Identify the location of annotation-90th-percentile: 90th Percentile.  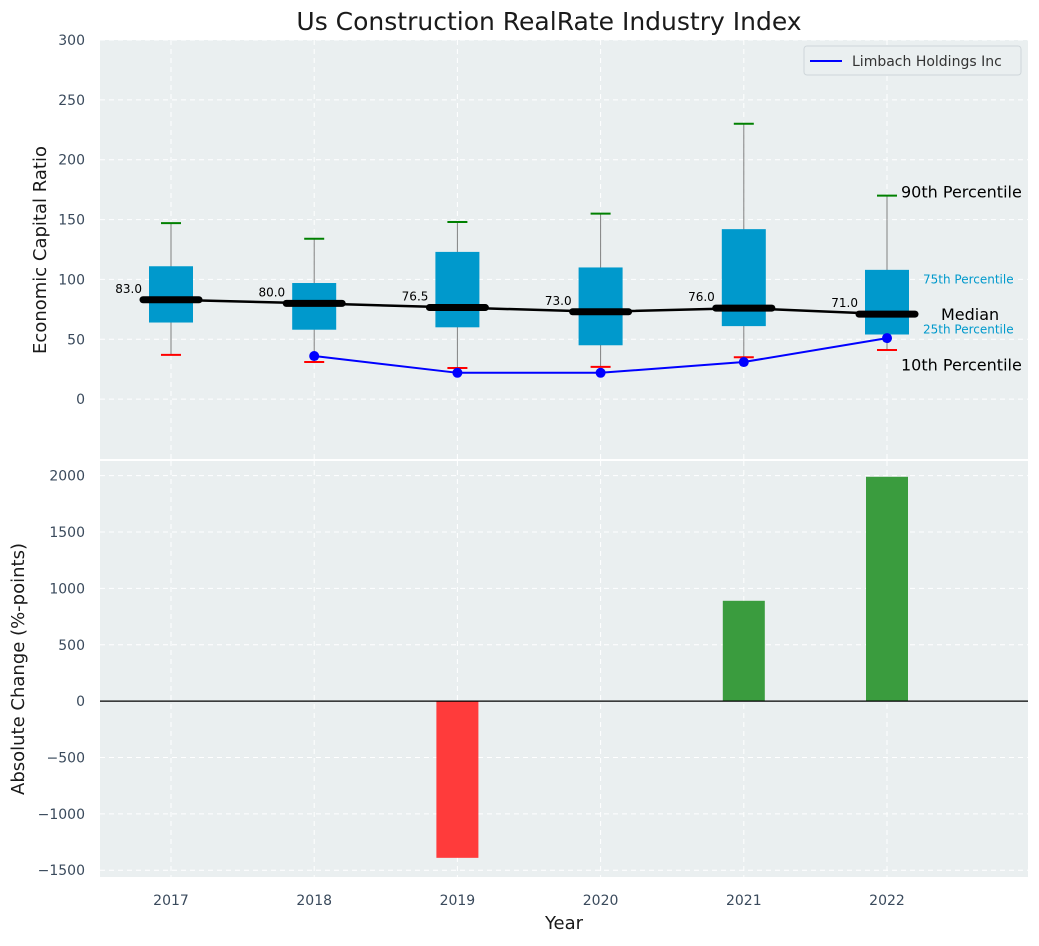
(961, 192).